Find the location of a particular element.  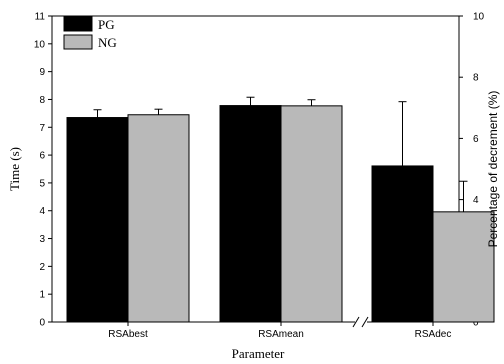

y-tick-label: 4 is located at coordinates (42, 211).